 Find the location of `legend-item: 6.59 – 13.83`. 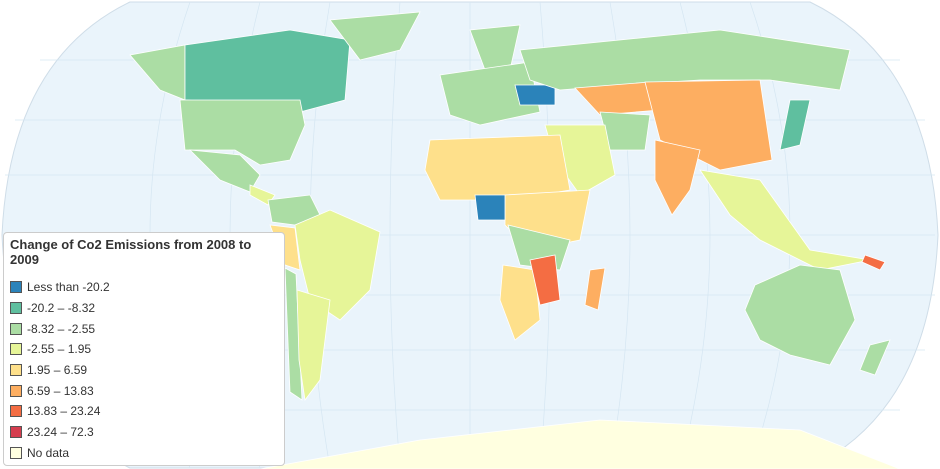

legend-item: 6.59 – 13.83 is located at coordinates (144, 390).